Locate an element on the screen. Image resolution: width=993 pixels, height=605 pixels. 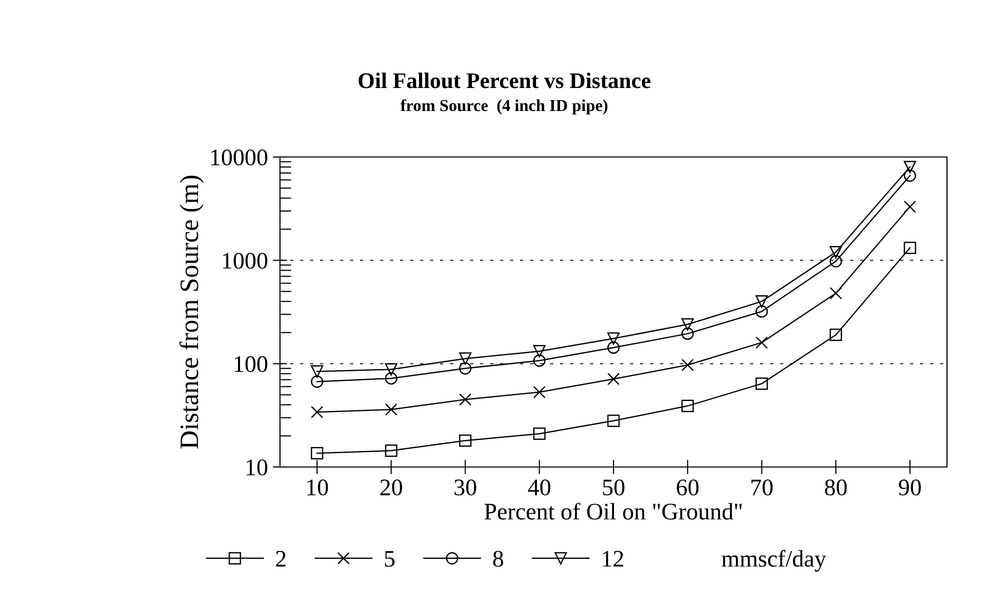
chart-subtitle: from Source (4 inch ID pipe) is located at coordinates (504, 107).